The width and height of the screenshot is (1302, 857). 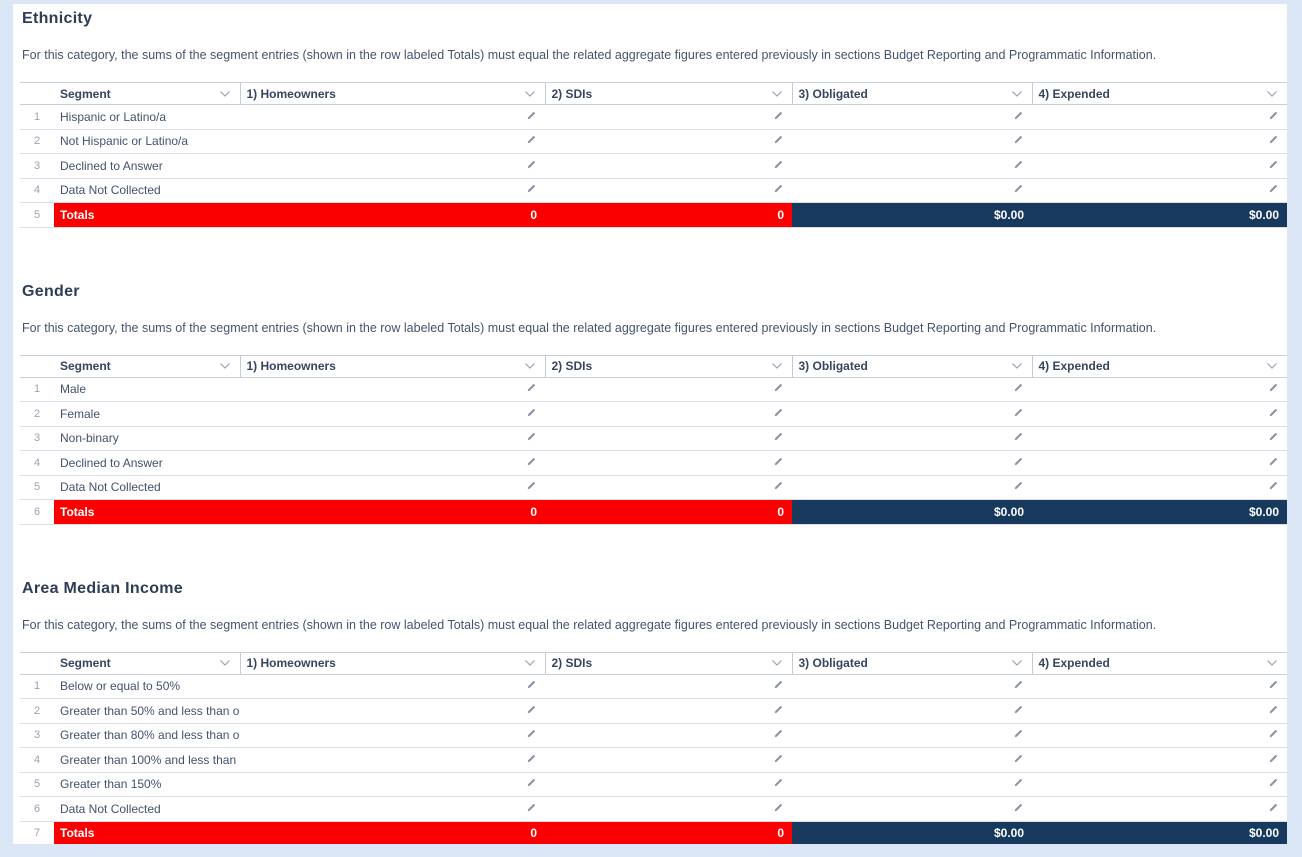 What do you see at coordinates (1159, 366) in the screenshot?
I see `column-header-expended: 4) Expended` at bounding box center [1159, 366].